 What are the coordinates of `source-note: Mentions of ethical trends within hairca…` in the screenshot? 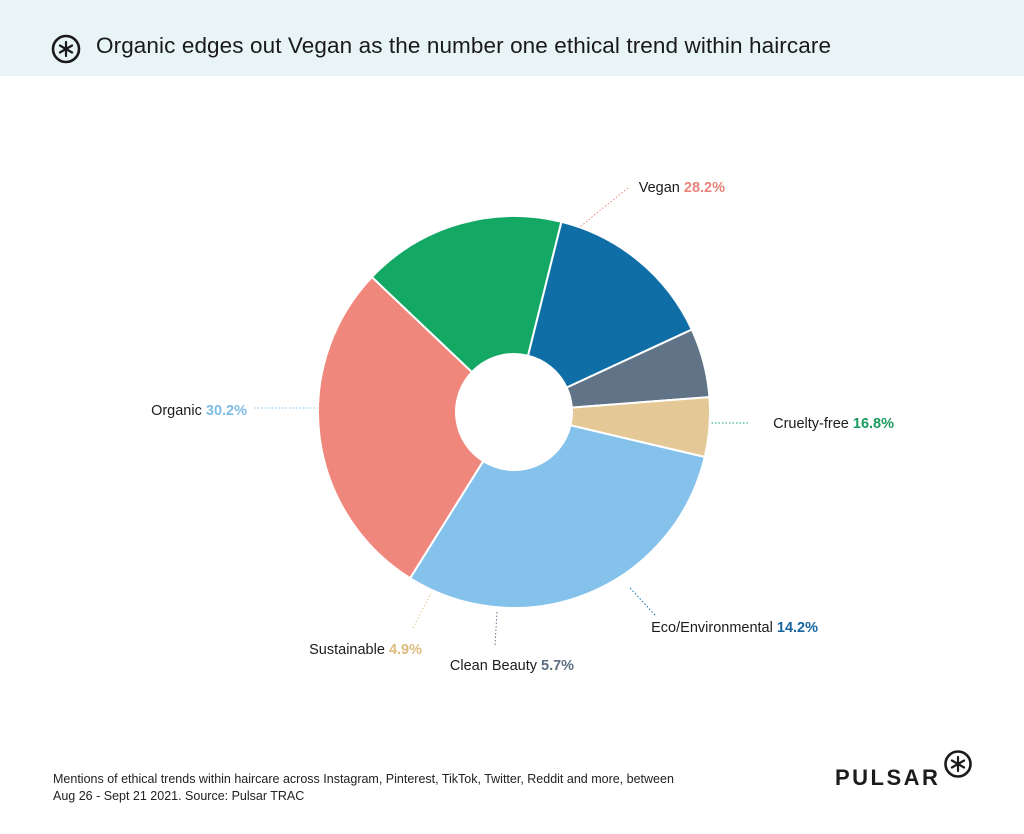 It's located at (363, 787).